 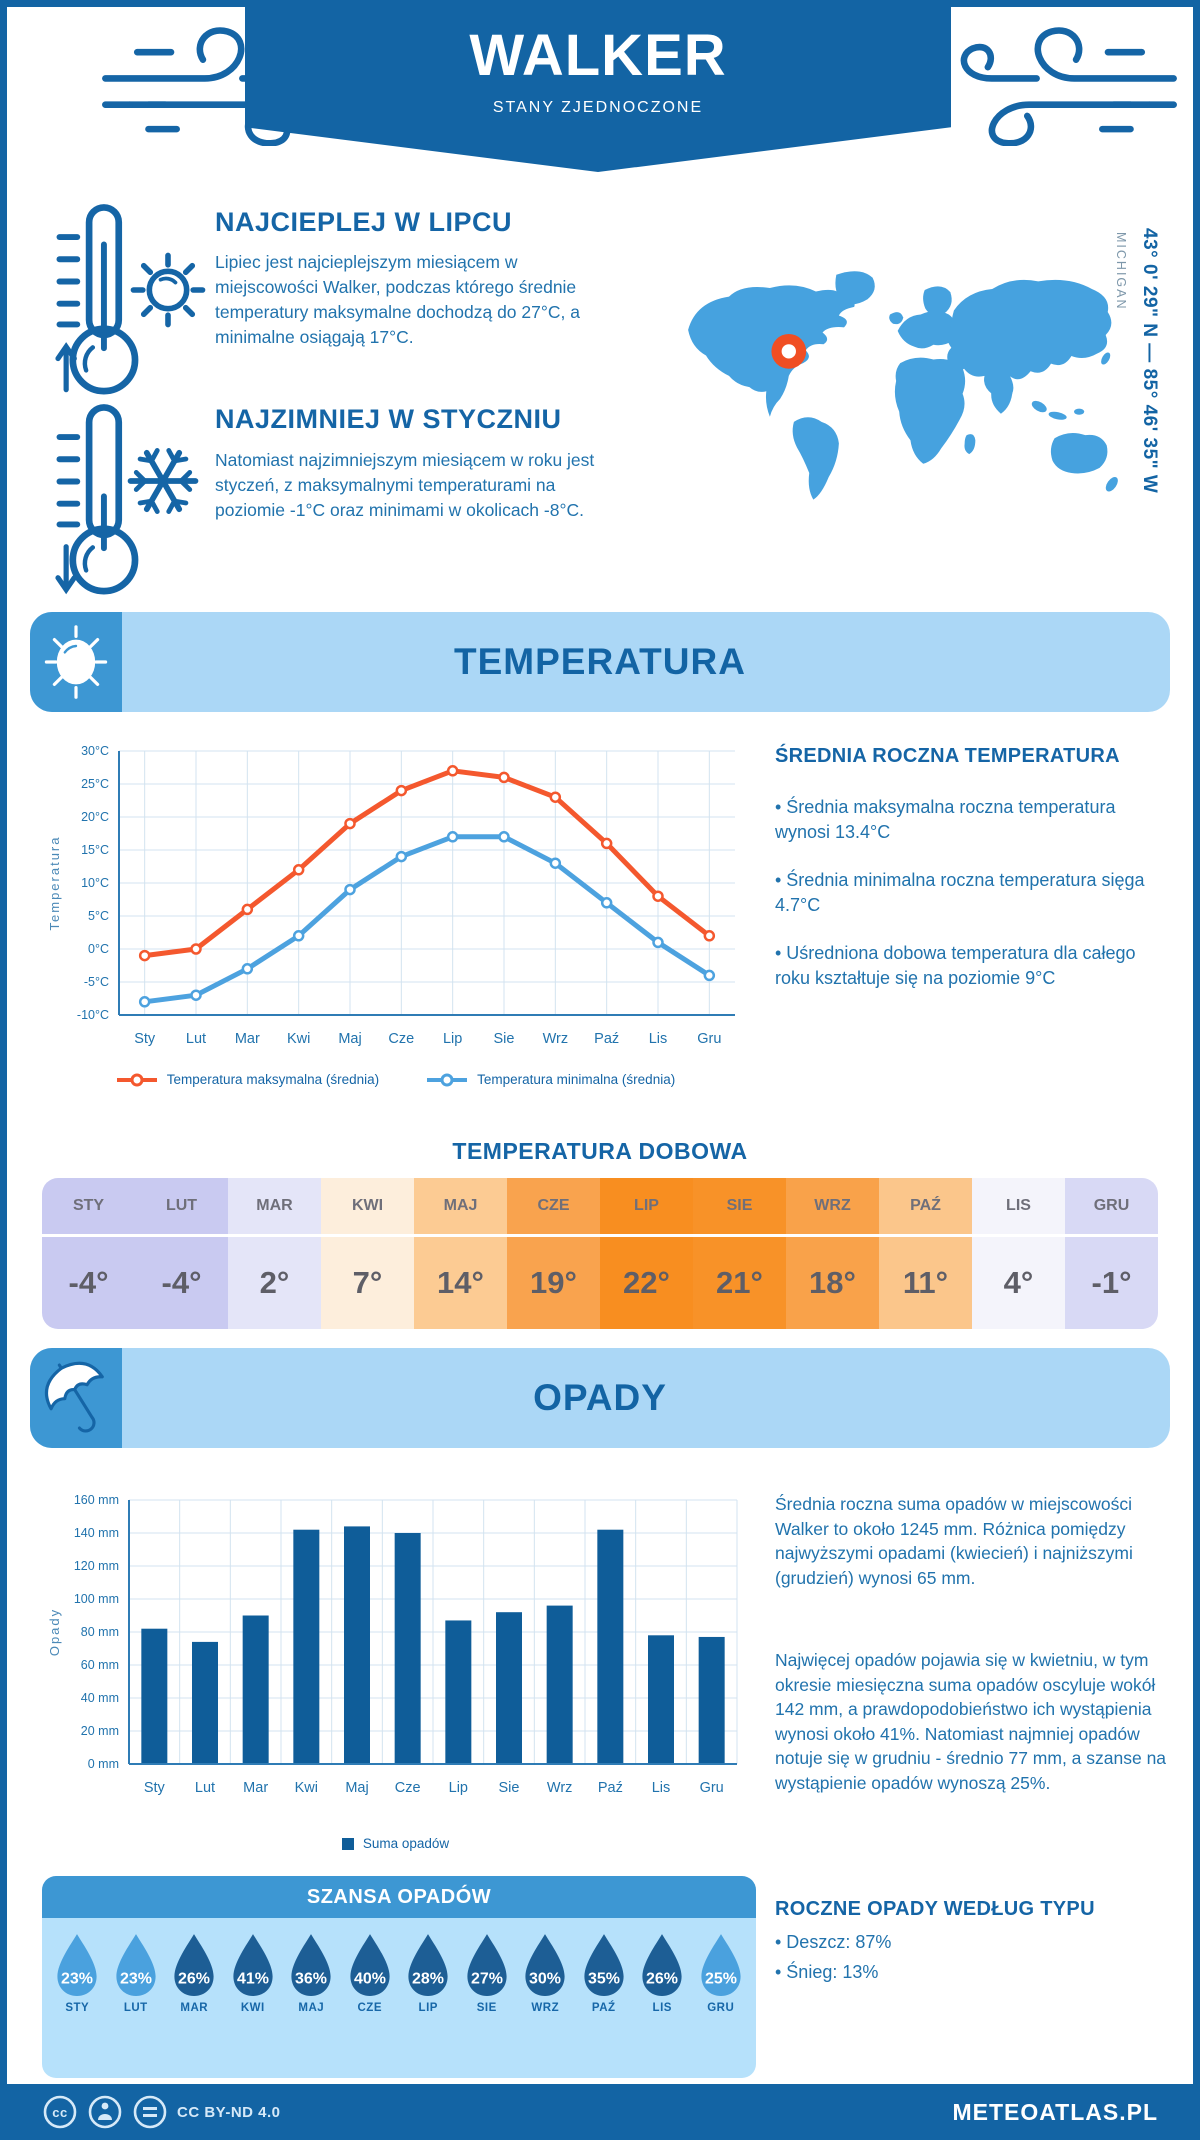 I want to click on droplet-icon: 35%, so click(x=604, y=1965).